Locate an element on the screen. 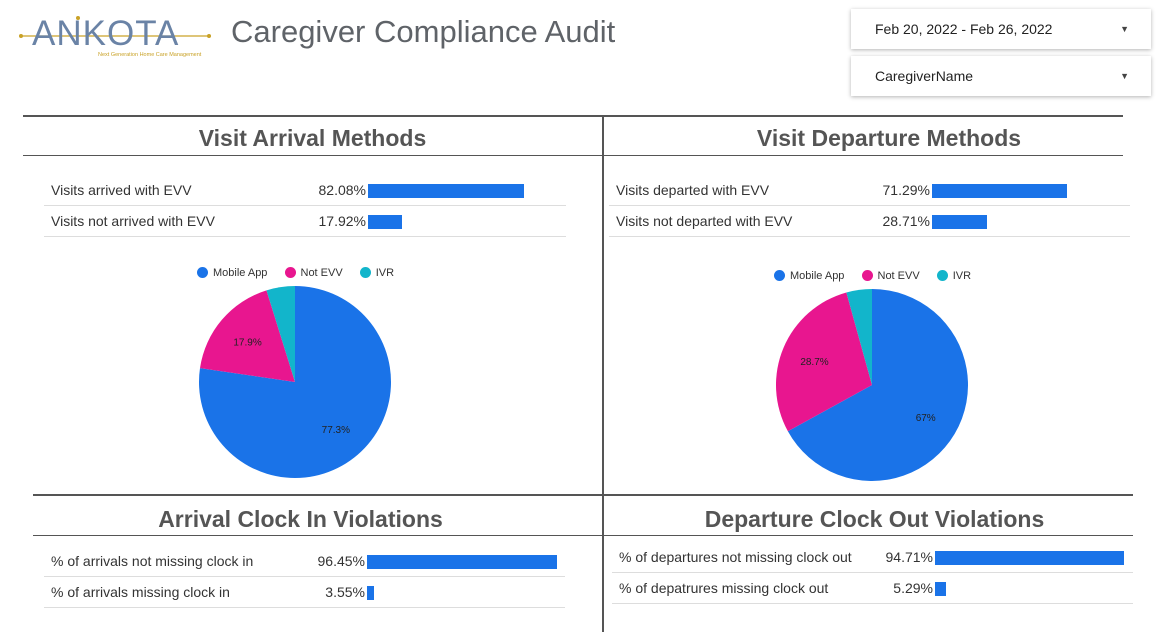  metric-percent: 3.55% is located at coordinates (345, 592).